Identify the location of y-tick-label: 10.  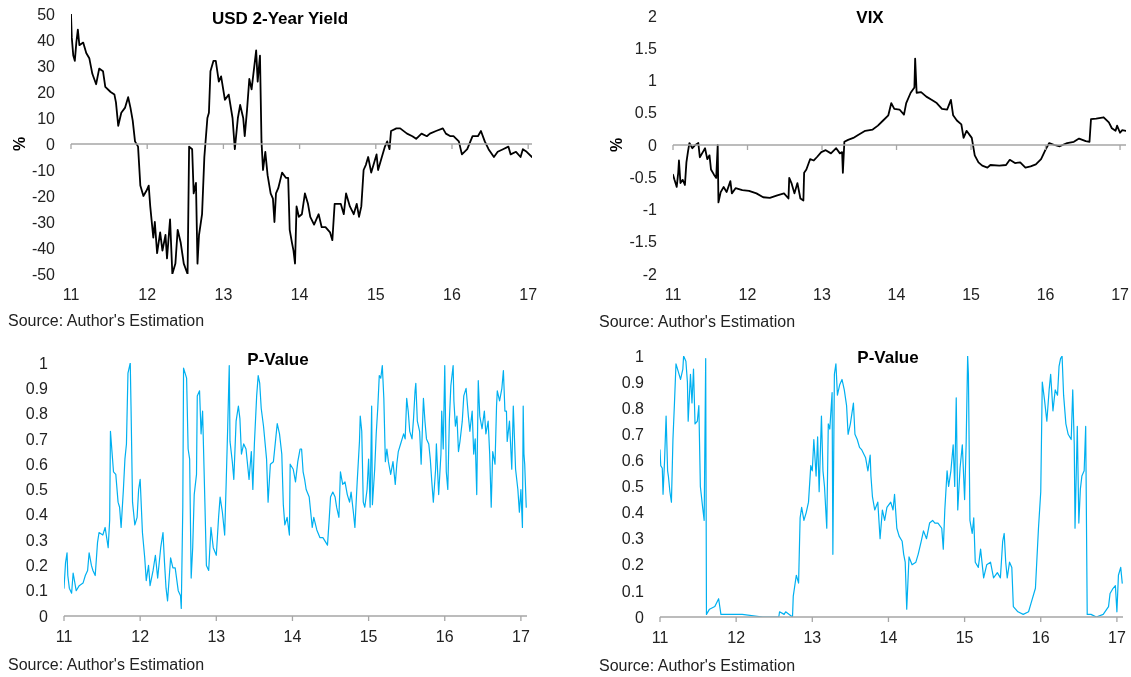
(46, 118).